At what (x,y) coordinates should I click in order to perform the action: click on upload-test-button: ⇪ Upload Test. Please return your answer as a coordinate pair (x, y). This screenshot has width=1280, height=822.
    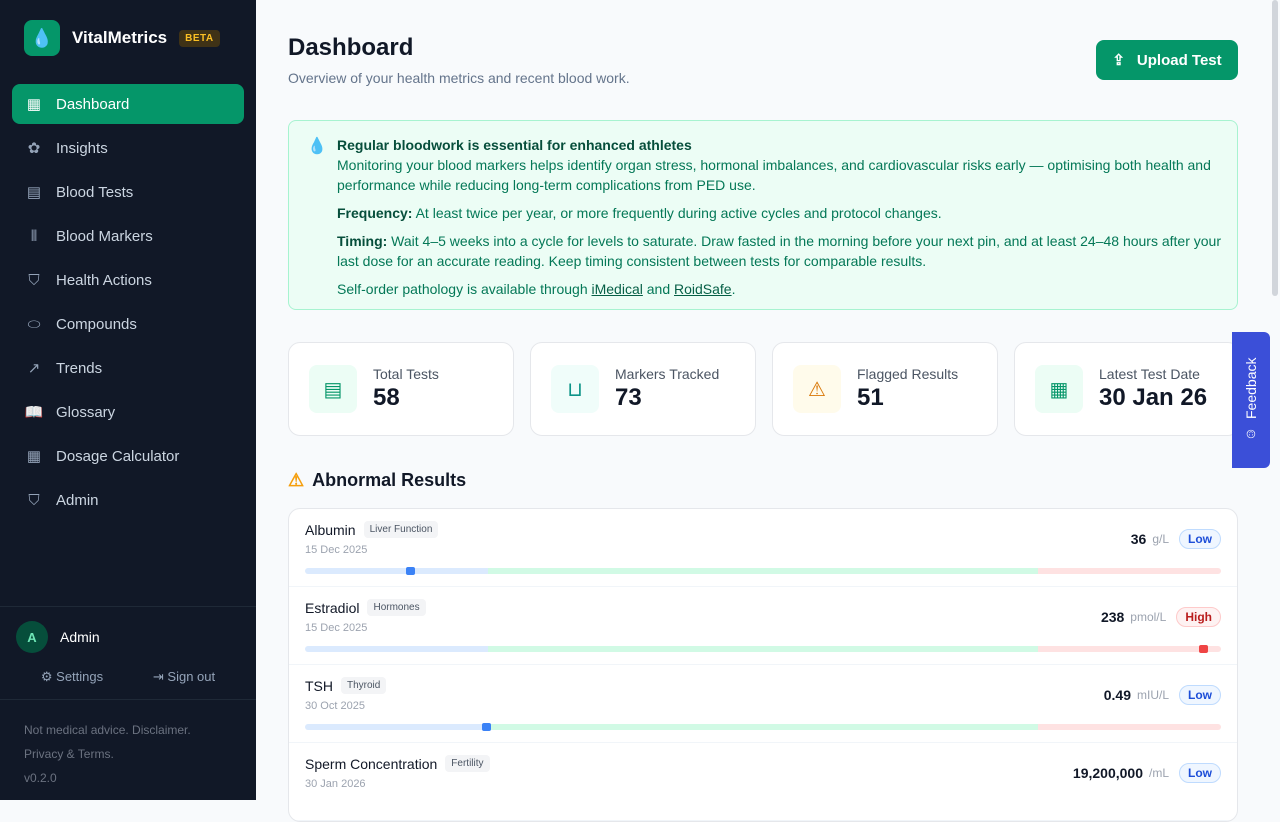
    Looking at the image, I should click on (1167, 60).